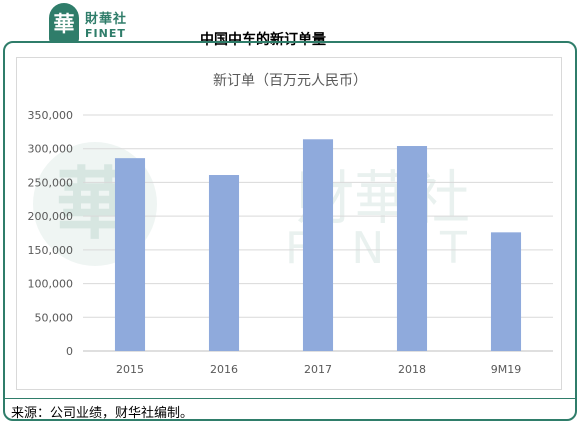 The image size is (586, 431). I want to click on x-tick-label: 2017, so click(318, 369).